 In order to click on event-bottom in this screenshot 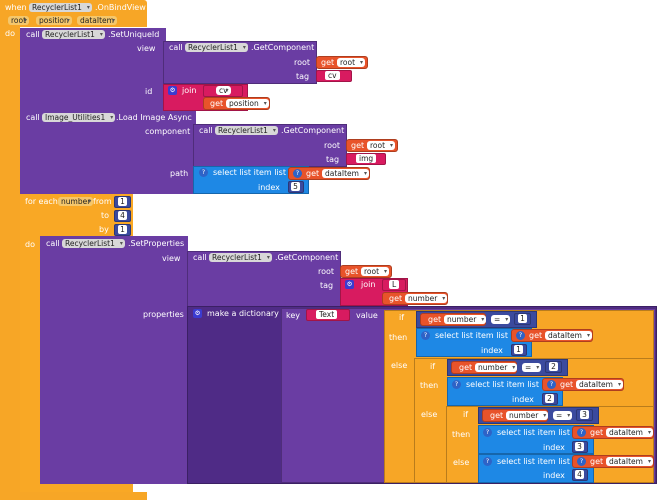, I will do `click(73, 496)`.